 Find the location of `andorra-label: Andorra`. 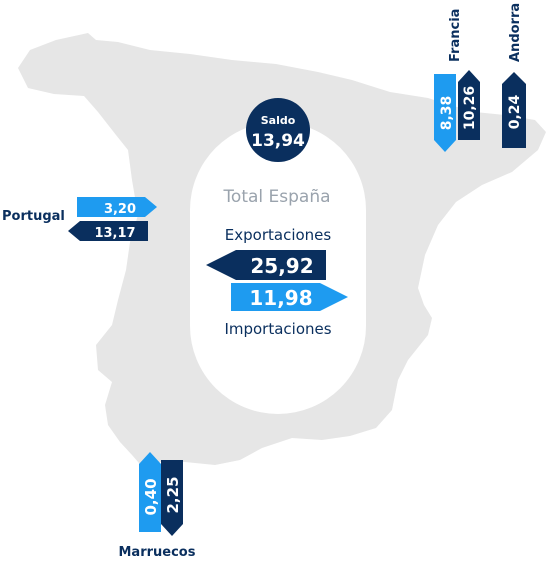

andorra-label: Andorra is located at coordinates (515, 32).